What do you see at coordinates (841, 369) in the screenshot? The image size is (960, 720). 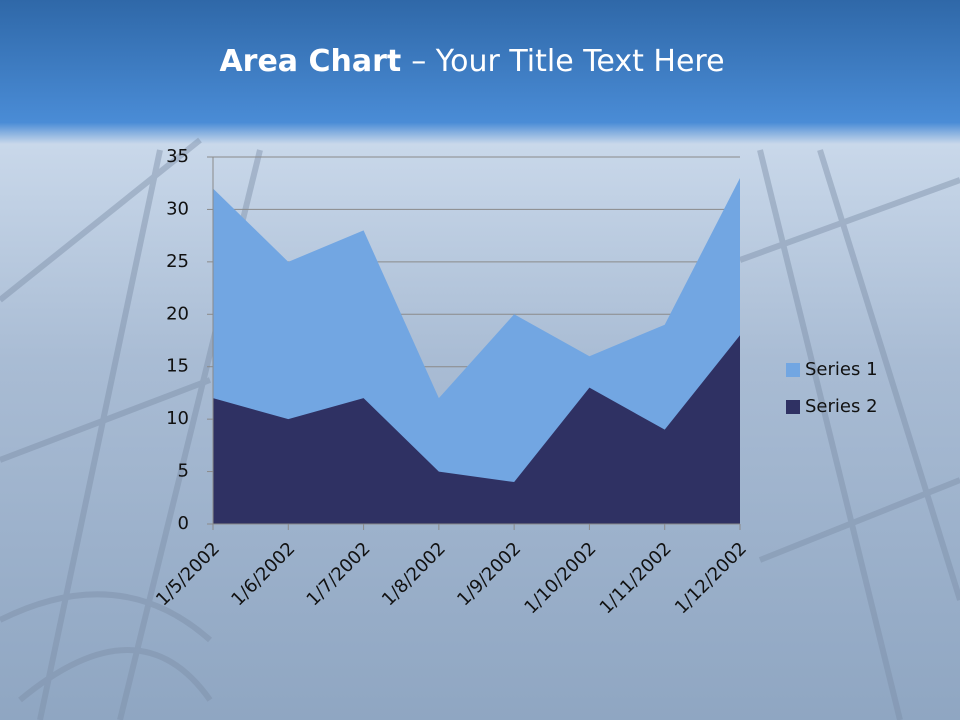 I see `legend-label: Series 1` at bounding box center [841, 369].